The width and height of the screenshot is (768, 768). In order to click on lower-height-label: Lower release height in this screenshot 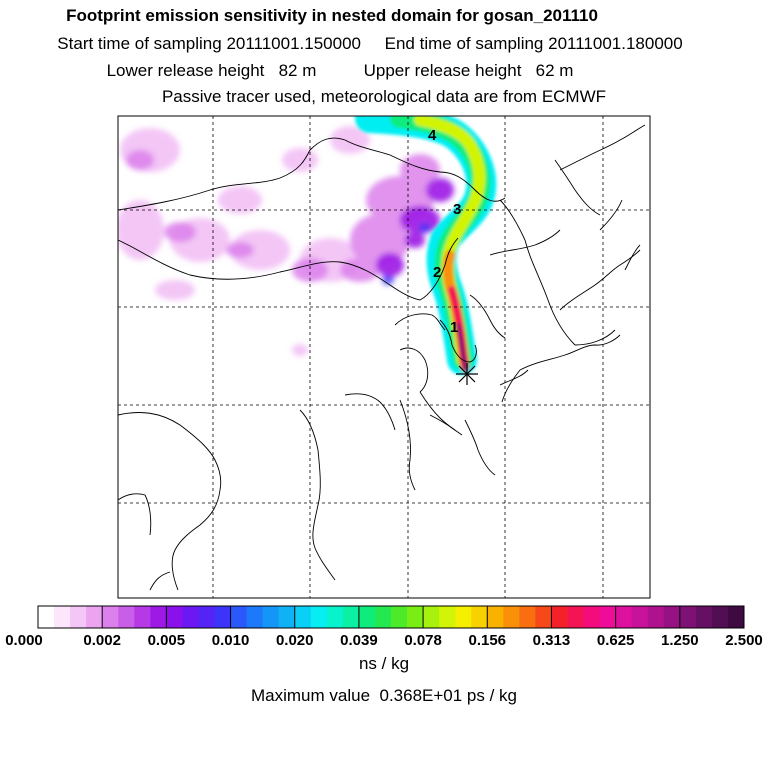, I will do `click(185, 70)`.